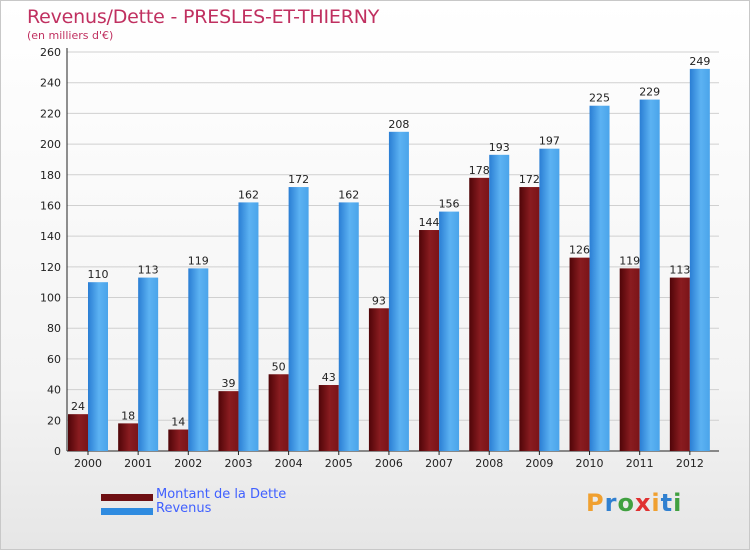 The image size is (750, 550). I want to click on x-tick-label: 2005, so click(339, 463).